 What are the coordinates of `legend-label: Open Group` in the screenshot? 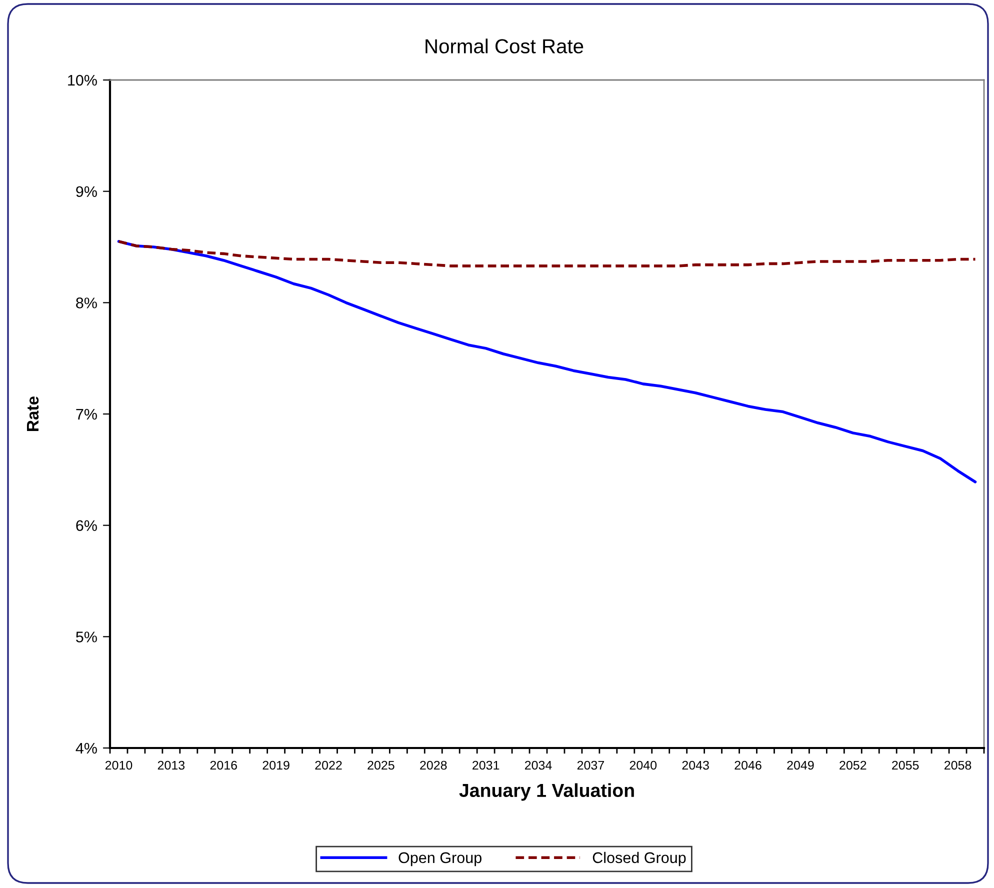 It's located at (440, 859).